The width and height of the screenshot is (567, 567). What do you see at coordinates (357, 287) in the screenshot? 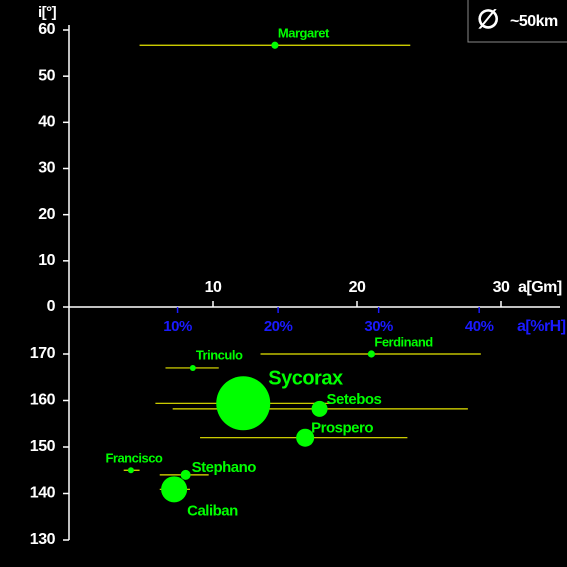
I see `x-tick-label: 20` at bounding box center [357, 287].